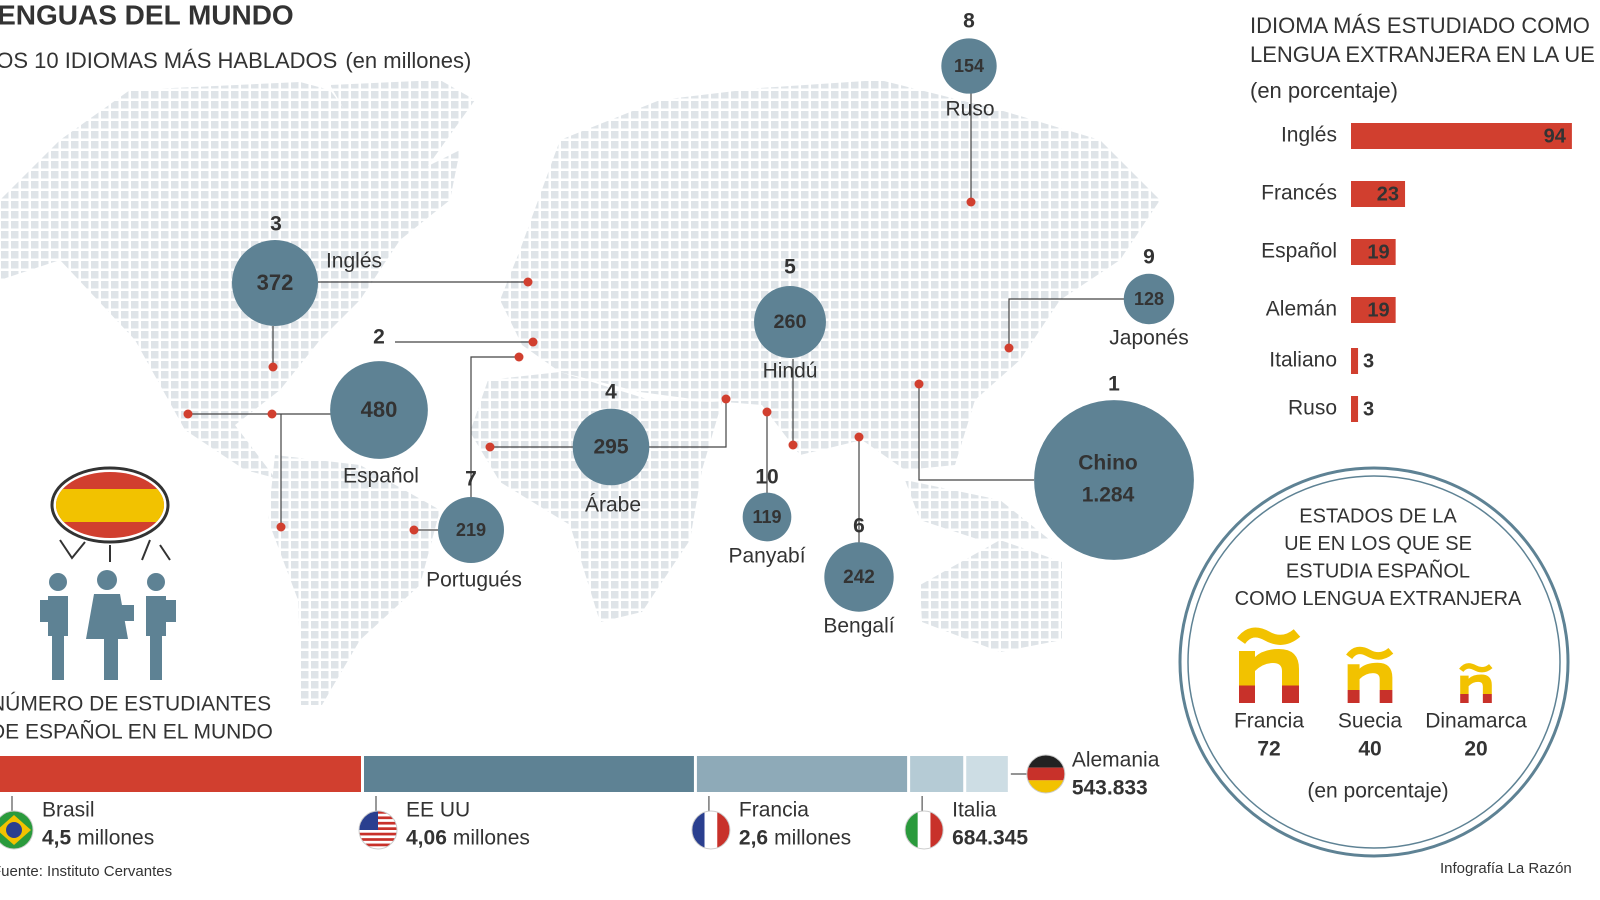 The height and width of the screenshot is (900, 1600). Describe the element at coordinates (1369, 749) in the screenshot. I see `value-label: 40` at that location.